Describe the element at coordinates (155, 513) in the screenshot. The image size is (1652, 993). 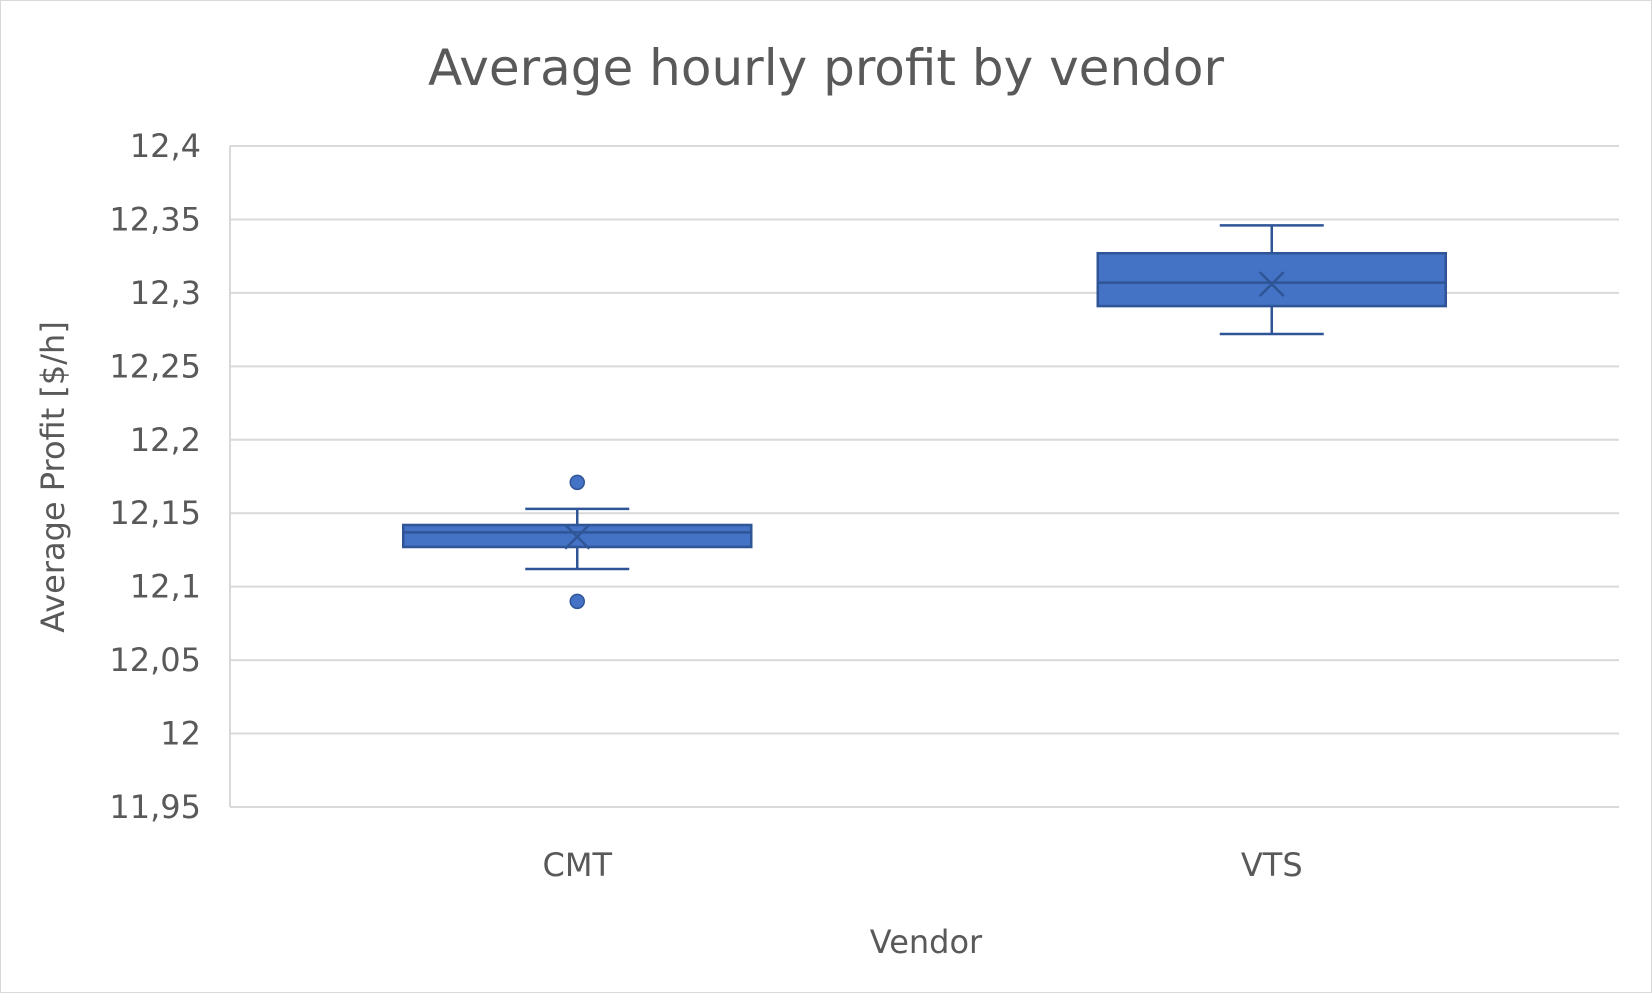
I see `y-tick-label: 12,15` at that location.